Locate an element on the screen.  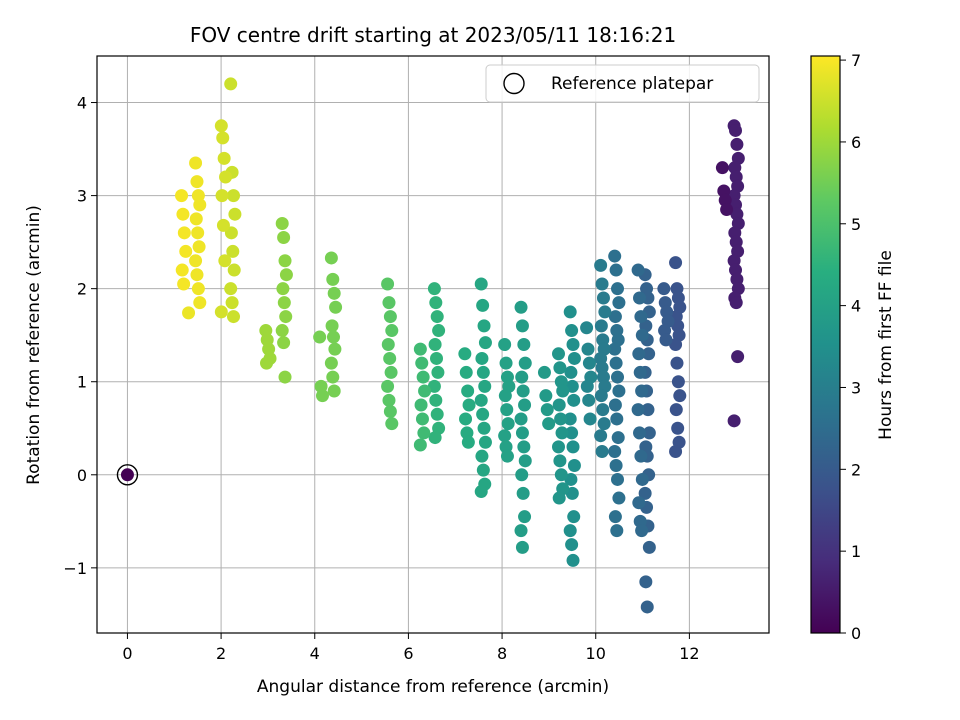
colorbar-tick-label: 7 is located at coordinates (856, 60).